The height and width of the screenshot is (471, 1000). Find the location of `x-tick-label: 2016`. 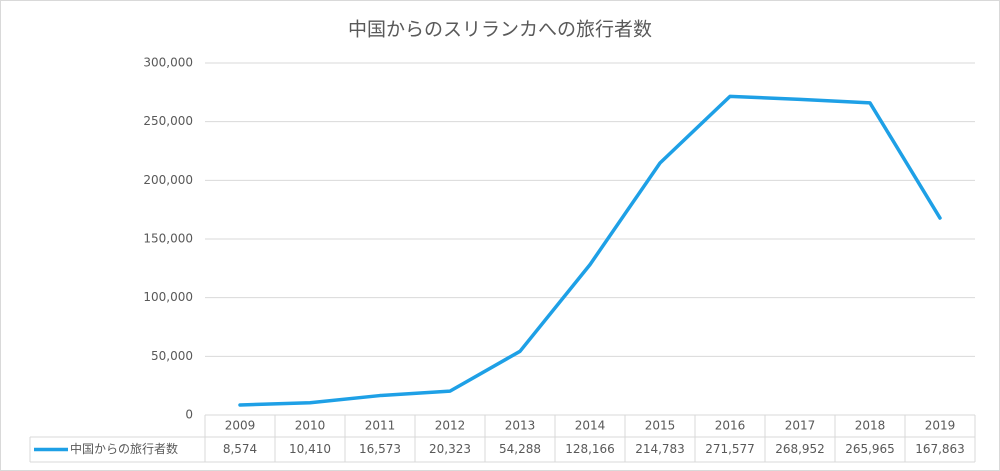

x-tick-label: 2016 is located at coordinates (730, 426).